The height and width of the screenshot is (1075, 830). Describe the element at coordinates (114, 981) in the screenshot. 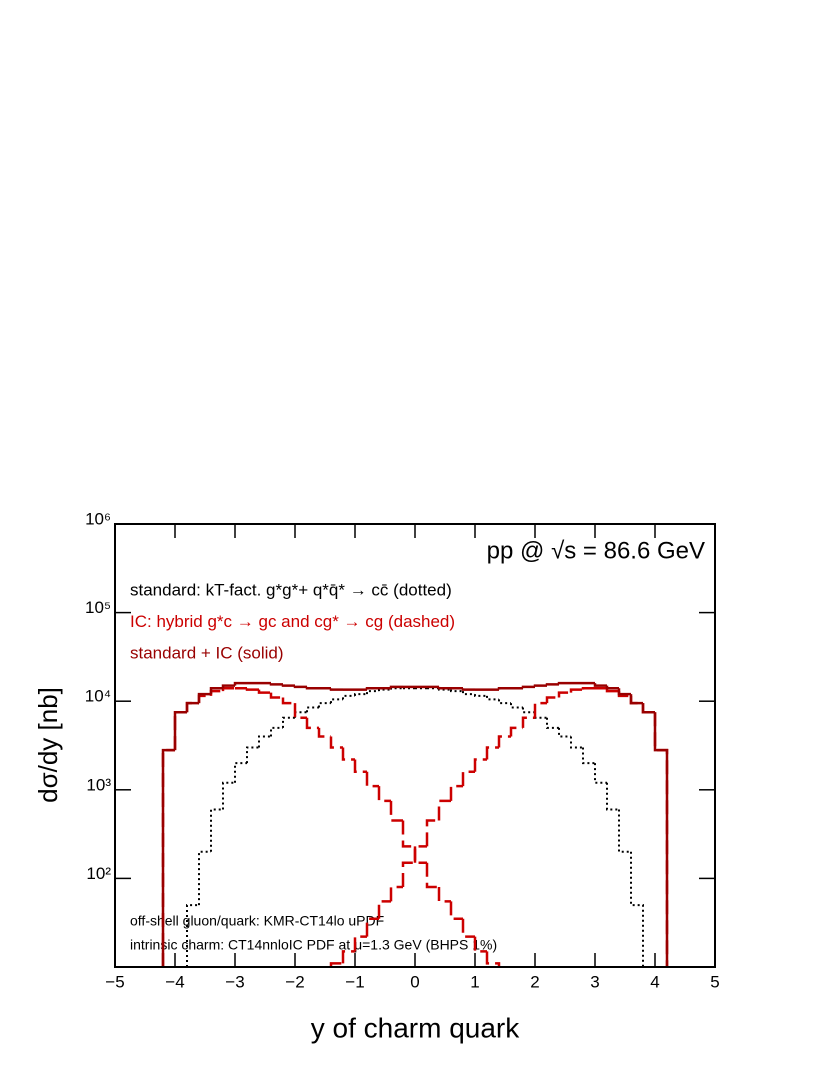

I see `x-tick-label: −5` at that location.